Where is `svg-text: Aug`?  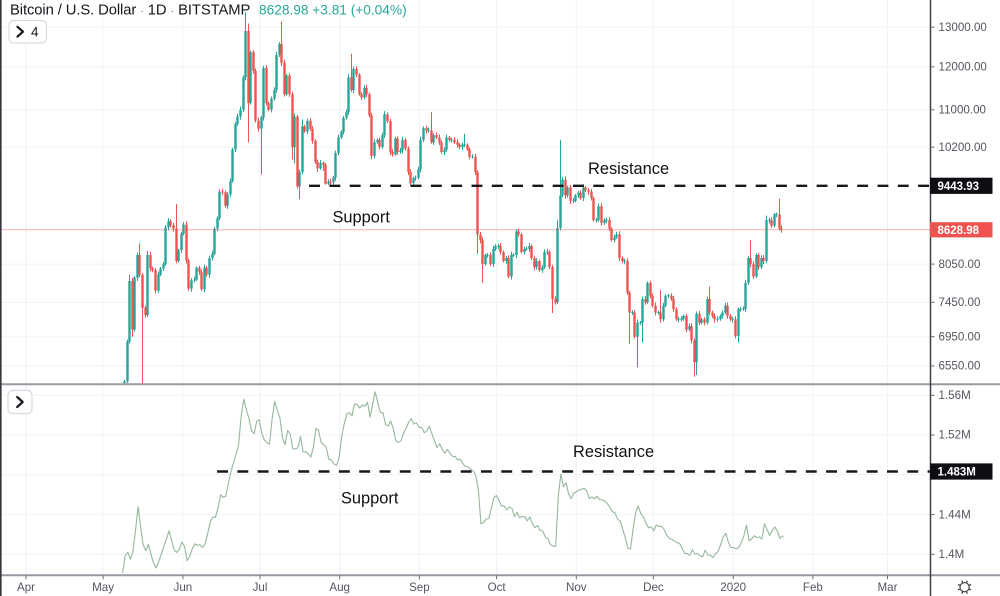
svg-text: Aug is located at coordinates (339, 587).